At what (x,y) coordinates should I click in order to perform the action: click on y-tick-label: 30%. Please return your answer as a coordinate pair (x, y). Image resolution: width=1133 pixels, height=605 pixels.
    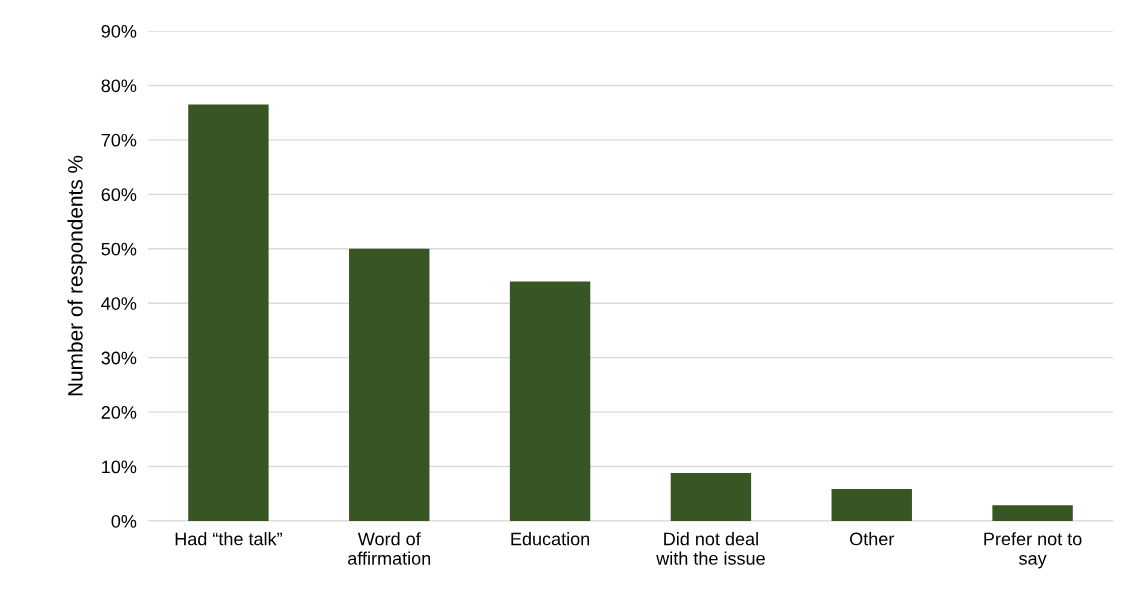
    Looking at the image, I should click on (119, 358).